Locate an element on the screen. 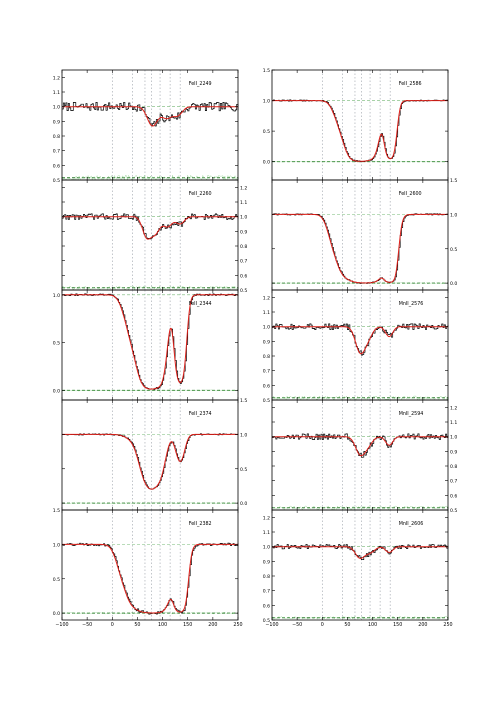 The height and width of the screenshot is (708, 498). panel-FeII_2374: 0.0 0.5 1.0 1.5 FeII_2374 is located at coordinates (154, 454).